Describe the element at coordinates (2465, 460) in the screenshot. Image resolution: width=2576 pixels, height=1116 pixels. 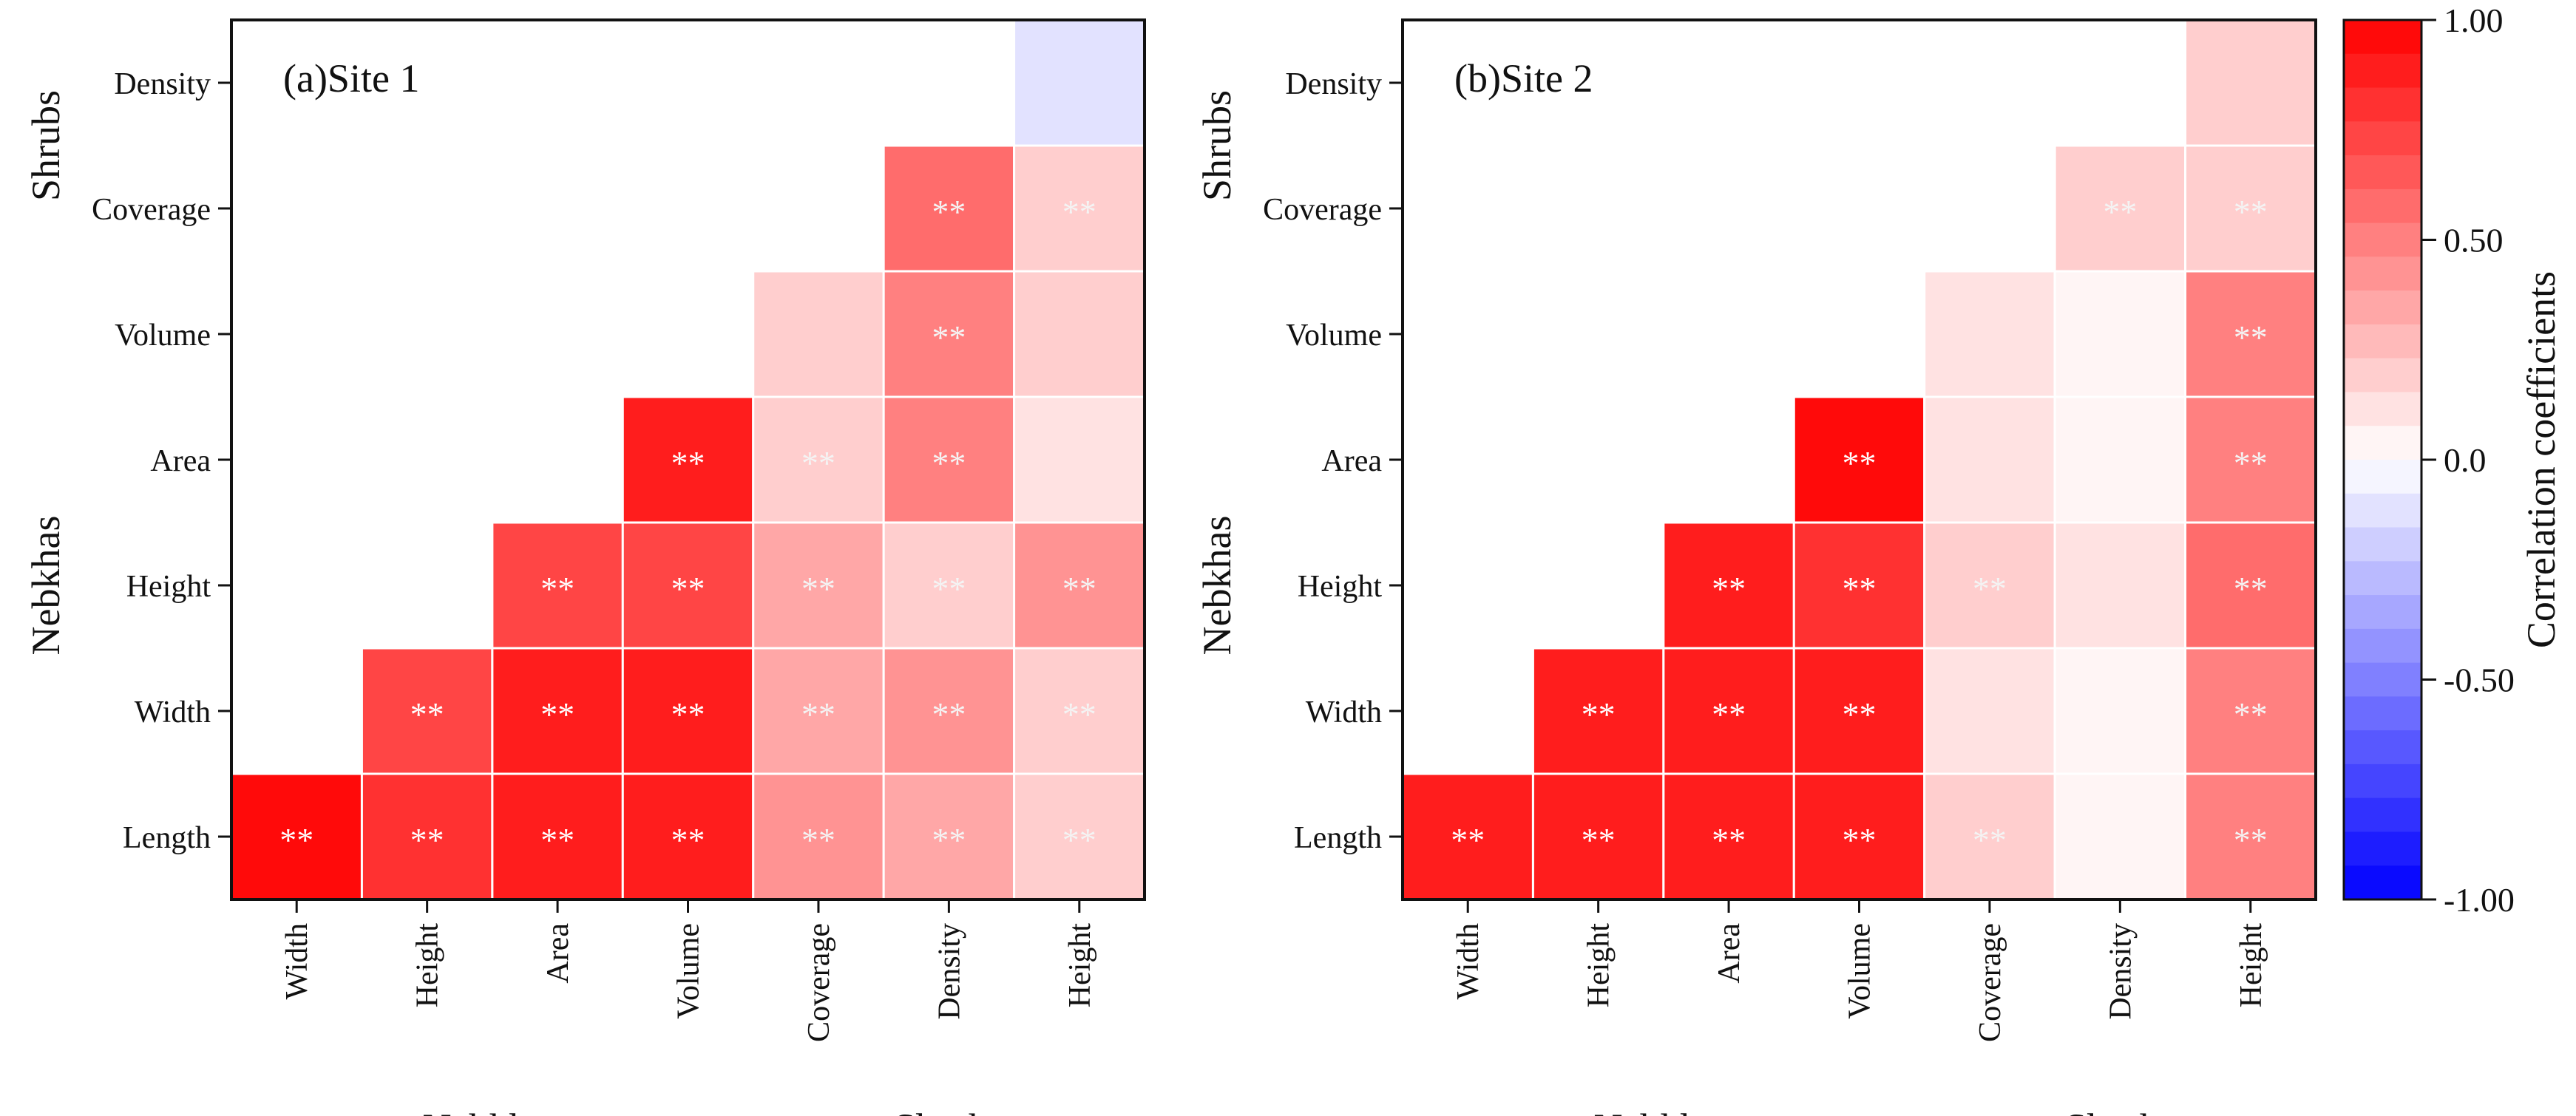
I see `colorbar-tick-label: 0.0` at that location.